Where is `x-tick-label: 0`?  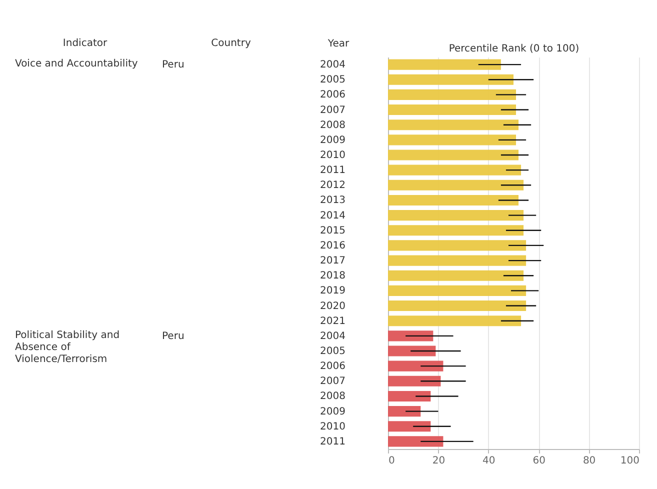 x-tick-label: 0 is located at coordinates (391, 461).